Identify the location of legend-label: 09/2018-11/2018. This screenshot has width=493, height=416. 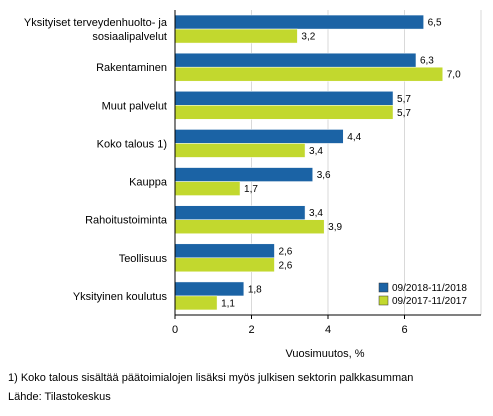
(429, 288).